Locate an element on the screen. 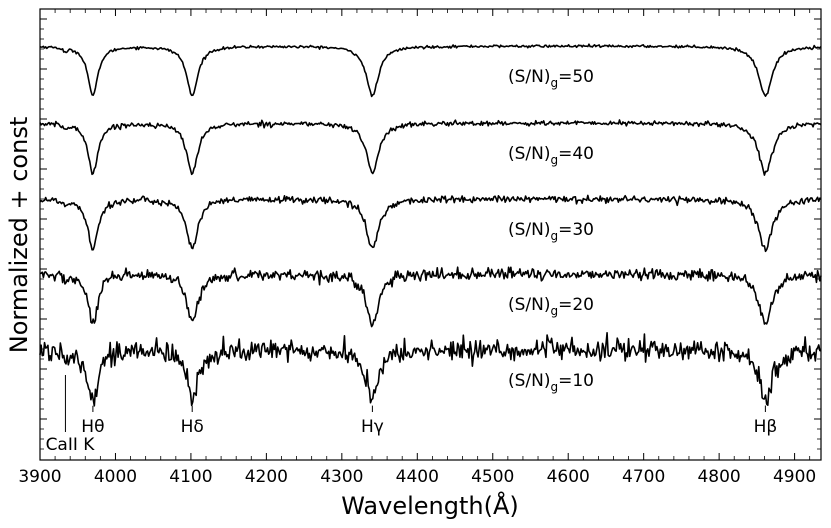 The height and width of the screenshot is (528, 831). line-label: Hθ is located at coordinates (92, 427).